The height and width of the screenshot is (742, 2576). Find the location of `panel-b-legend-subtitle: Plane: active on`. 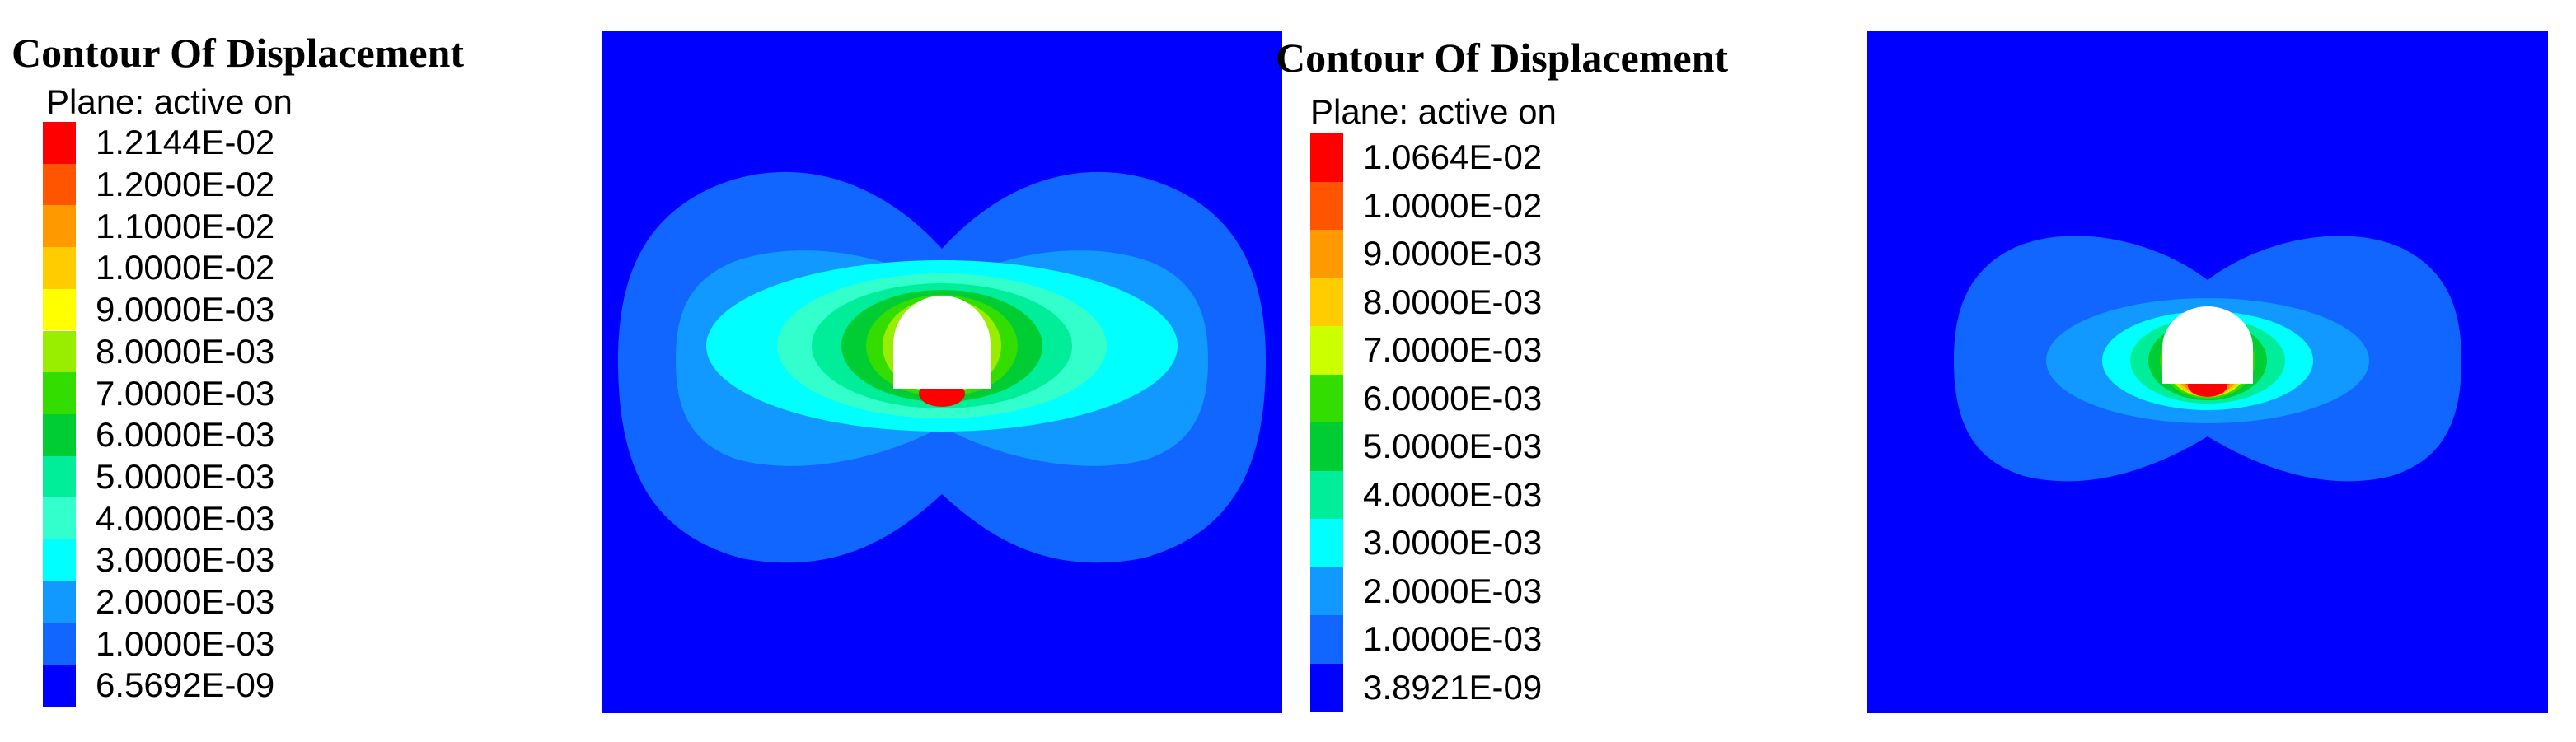

panel-b-legend-subtitle: Plane: active on is located at coordinates (1433, 111).